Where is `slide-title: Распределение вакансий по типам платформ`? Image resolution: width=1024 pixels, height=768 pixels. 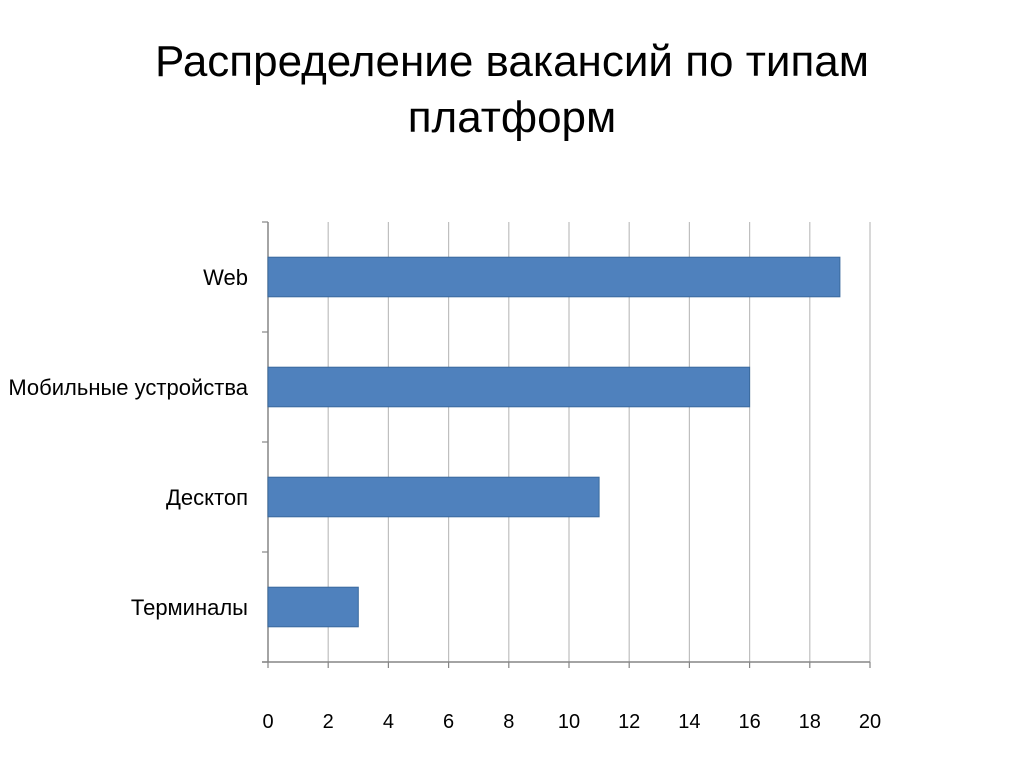
slide-title: Распределение вакансий по типам платформ is located at coordinates (512, 89).